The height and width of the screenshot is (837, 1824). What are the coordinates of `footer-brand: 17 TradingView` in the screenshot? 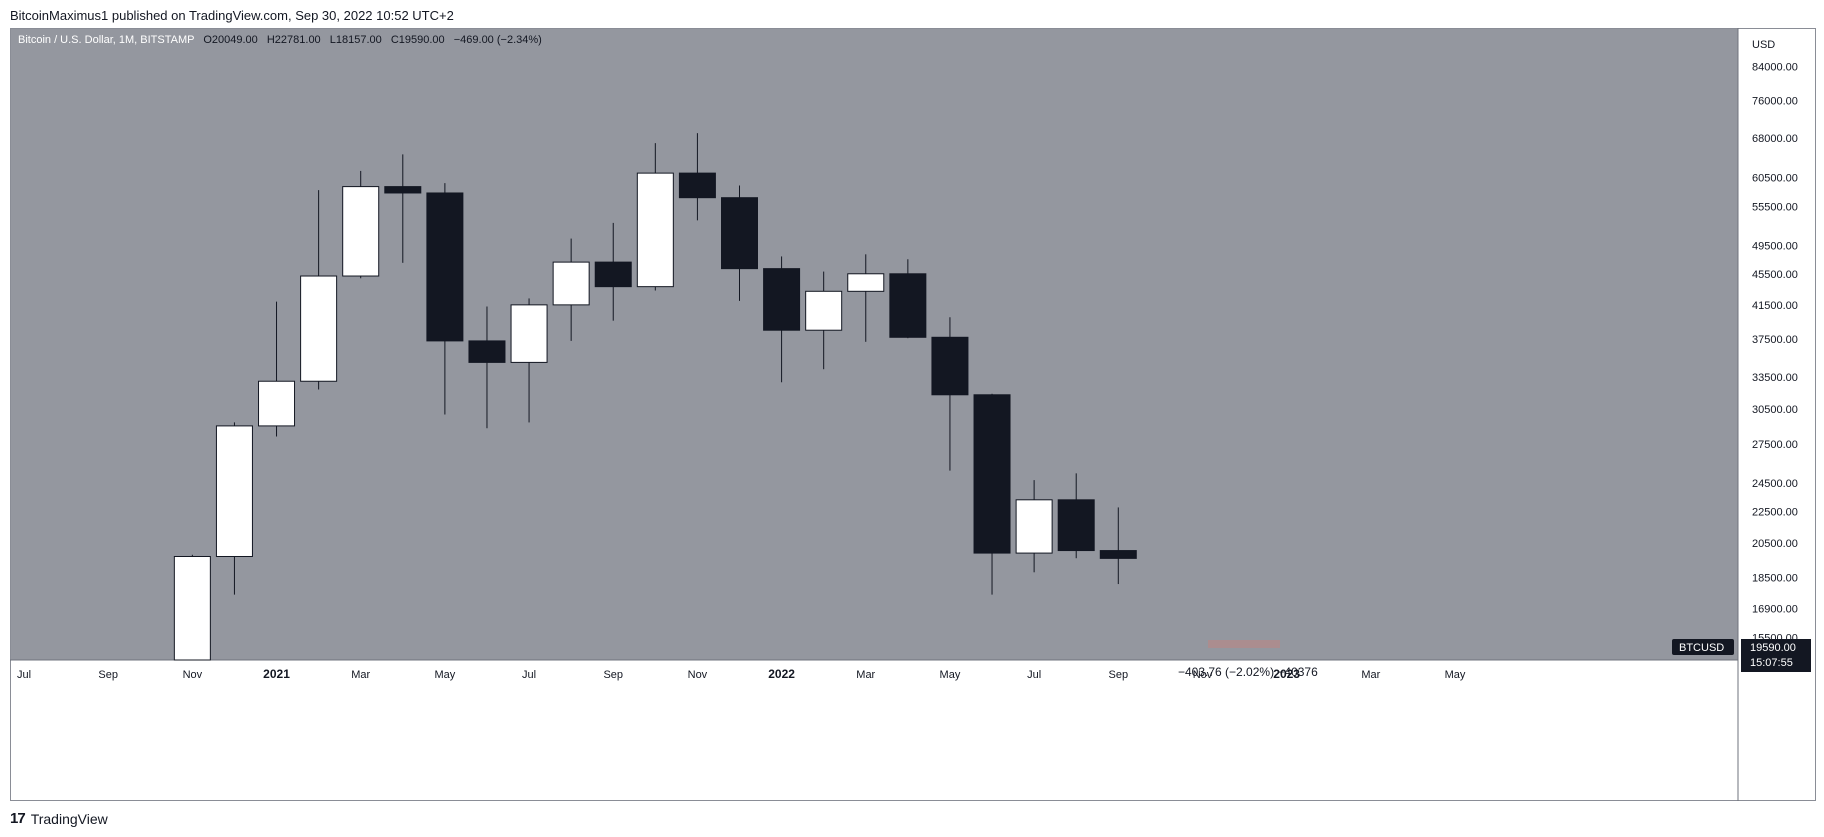 It's located at (59, 818).